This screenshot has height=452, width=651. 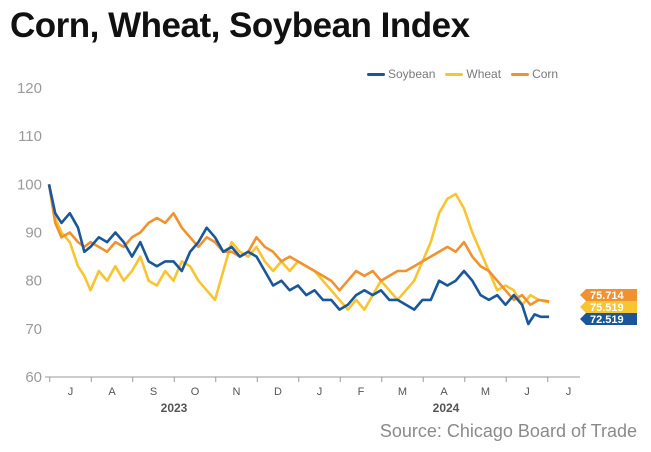 I want to click on x-tick-label: S, so click(x=153, y=392).